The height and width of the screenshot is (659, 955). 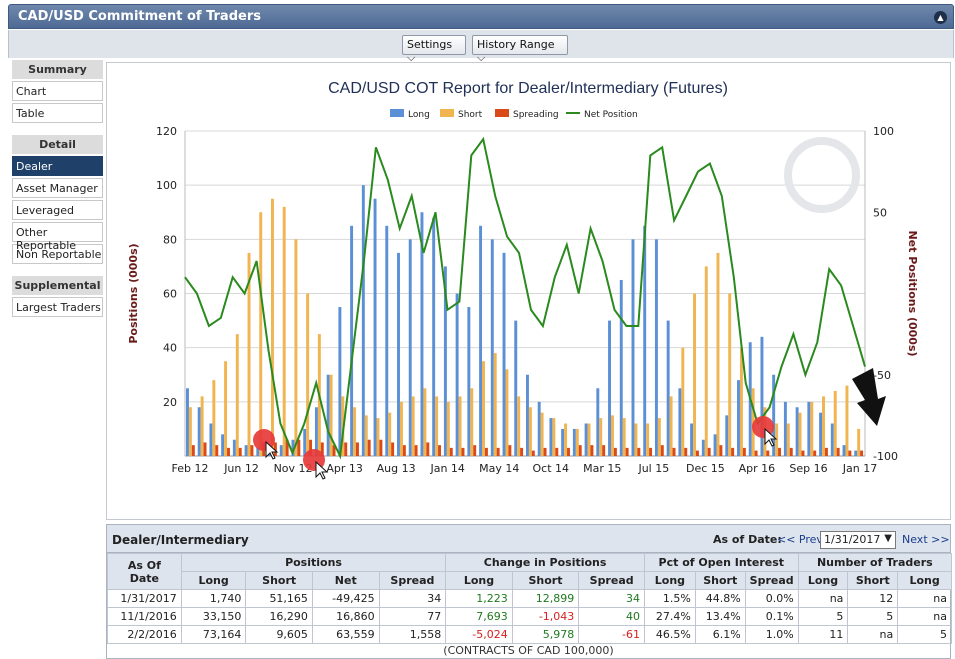 I want to click on chevron-down-icon: ⌵, so click(x=411, y=57).